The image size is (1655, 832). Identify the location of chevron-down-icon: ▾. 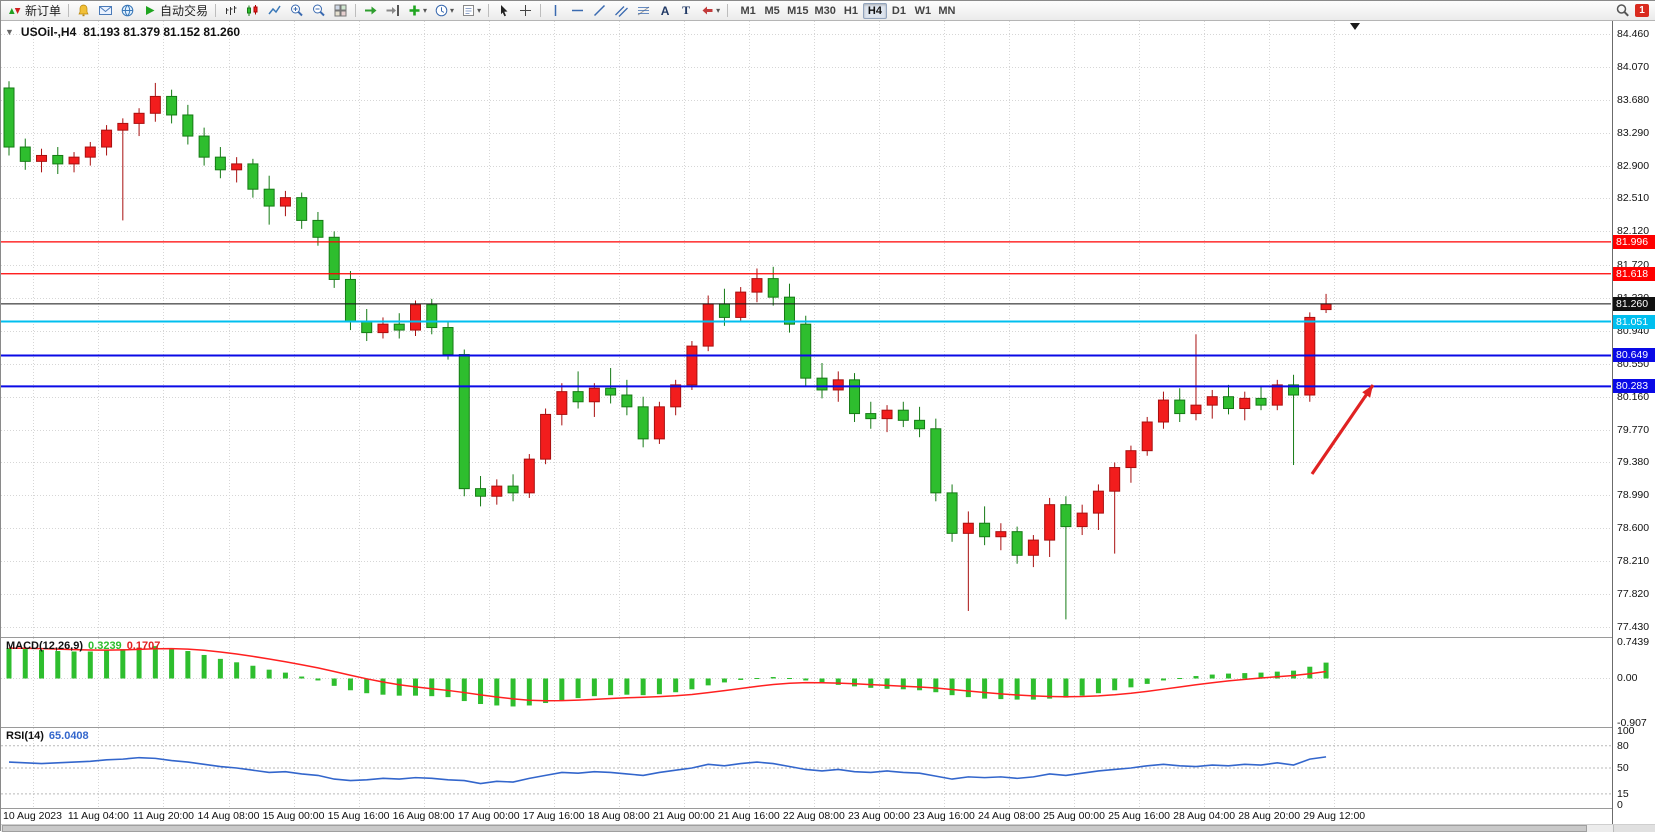
(452, 10).